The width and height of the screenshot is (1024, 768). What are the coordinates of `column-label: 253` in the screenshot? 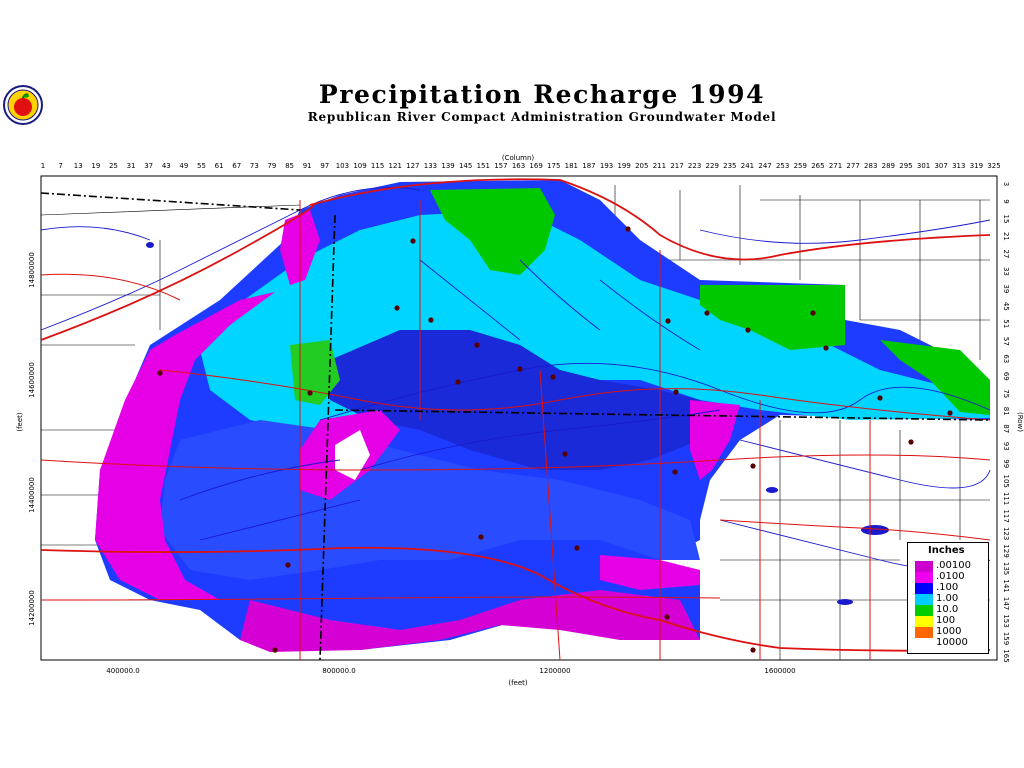 It's located at (782, 166).